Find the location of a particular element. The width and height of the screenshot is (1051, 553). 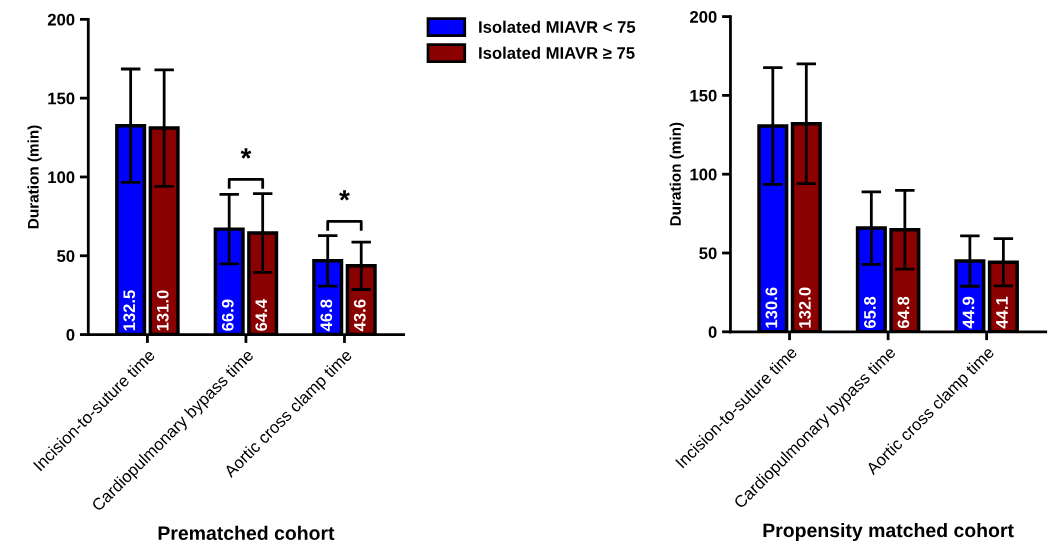

data-label: 43.6 is located at coordinates (359, 315).